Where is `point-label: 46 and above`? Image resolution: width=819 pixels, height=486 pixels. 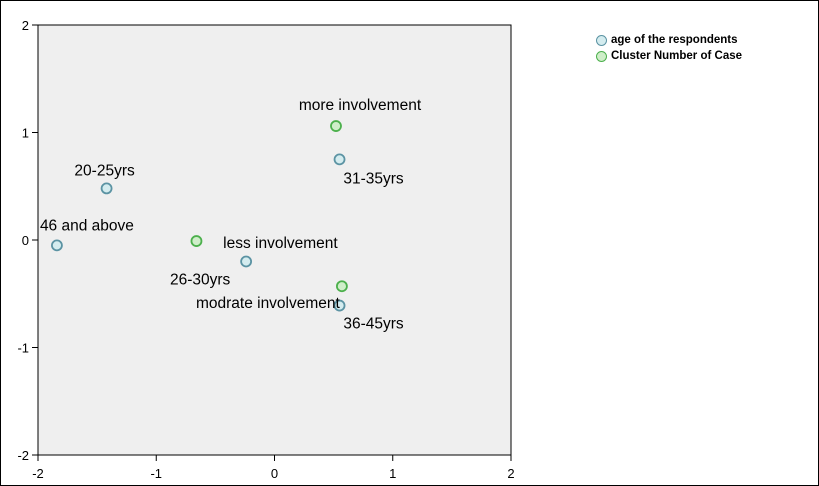 point-label: 46 and above is located at coordinates (87, 225).